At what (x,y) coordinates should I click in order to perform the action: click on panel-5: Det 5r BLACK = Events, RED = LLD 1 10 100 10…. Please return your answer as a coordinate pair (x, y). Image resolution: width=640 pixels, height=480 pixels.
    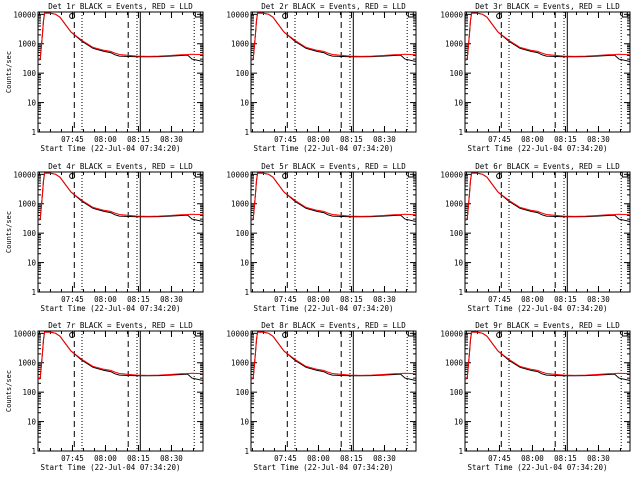
    Looking at the image, I should click on (321, 237).